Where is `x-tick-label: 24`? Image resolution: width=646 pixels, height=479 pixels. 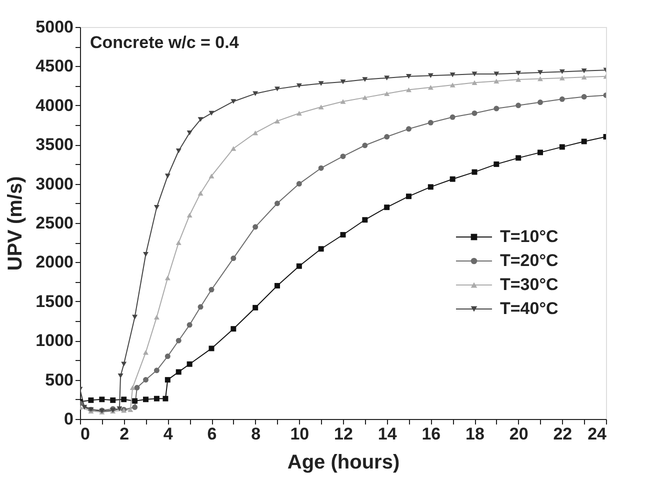 x-tick-label: 24 is located at coordinates (598, 434).